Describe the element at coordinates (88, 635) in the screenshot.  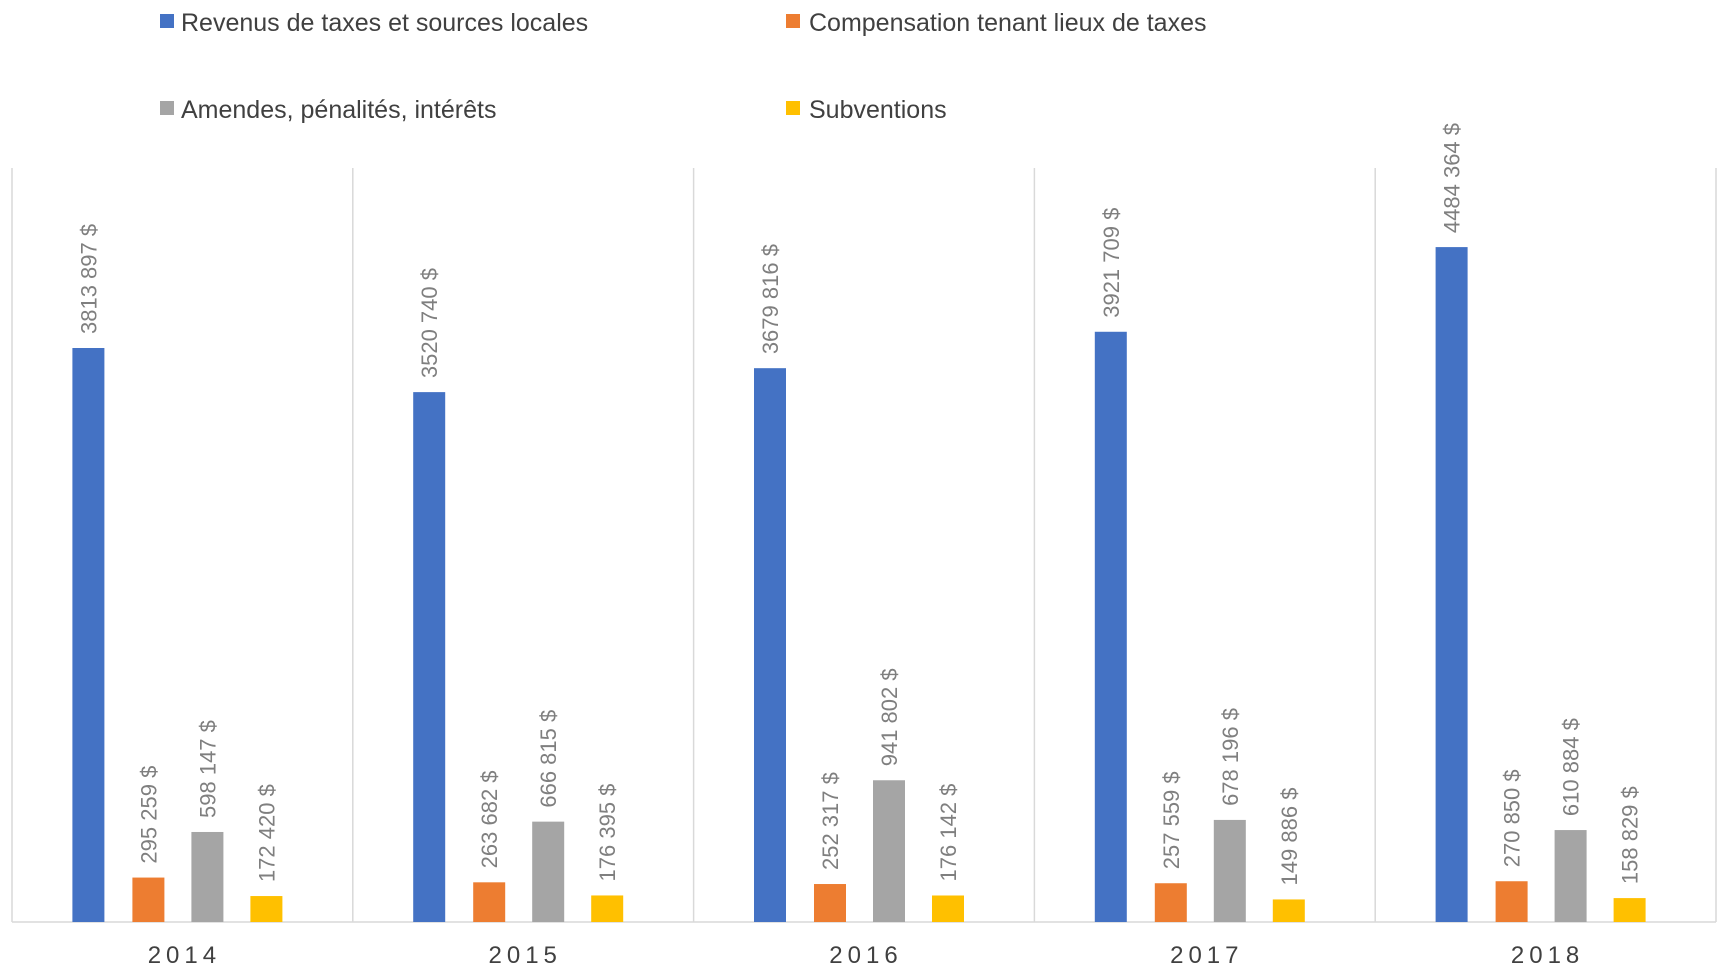
I see `bar-revenus-2014` at that location.